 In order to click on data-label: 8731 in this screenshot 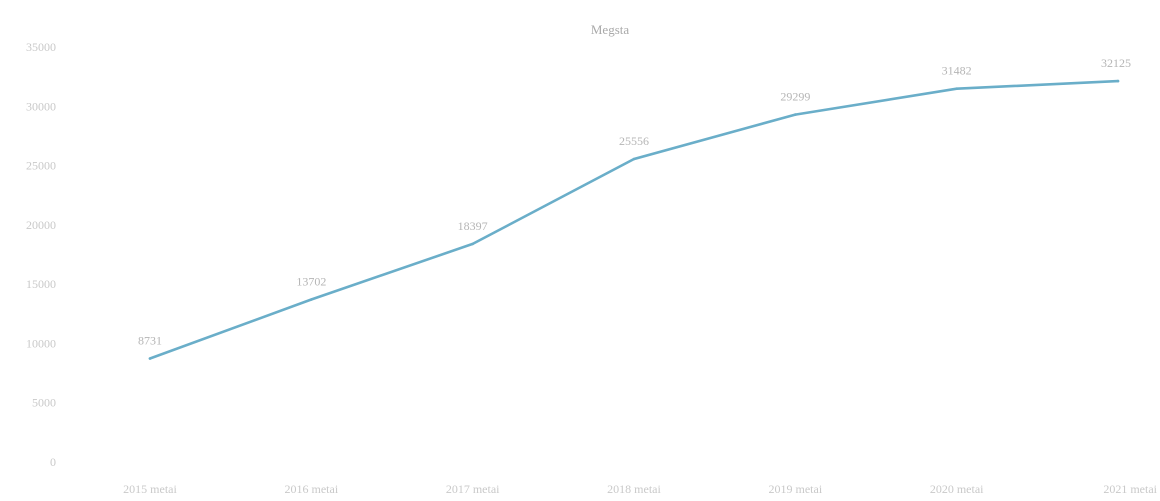, I will do `click(150, 340)`.